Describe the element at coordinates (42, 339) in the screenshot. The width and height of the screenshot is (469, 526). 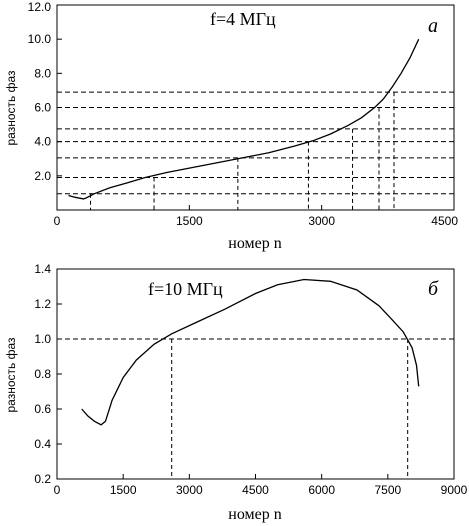
I see `y-tick-label: 1.0` at that location.